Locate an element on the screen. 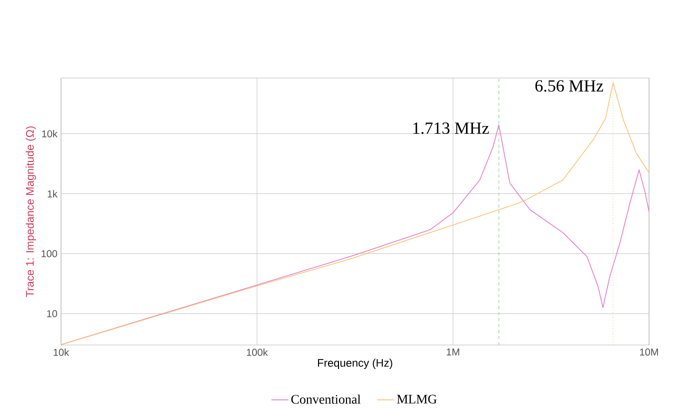  y-tick-label: 10 is located at coordinates (52, 314).